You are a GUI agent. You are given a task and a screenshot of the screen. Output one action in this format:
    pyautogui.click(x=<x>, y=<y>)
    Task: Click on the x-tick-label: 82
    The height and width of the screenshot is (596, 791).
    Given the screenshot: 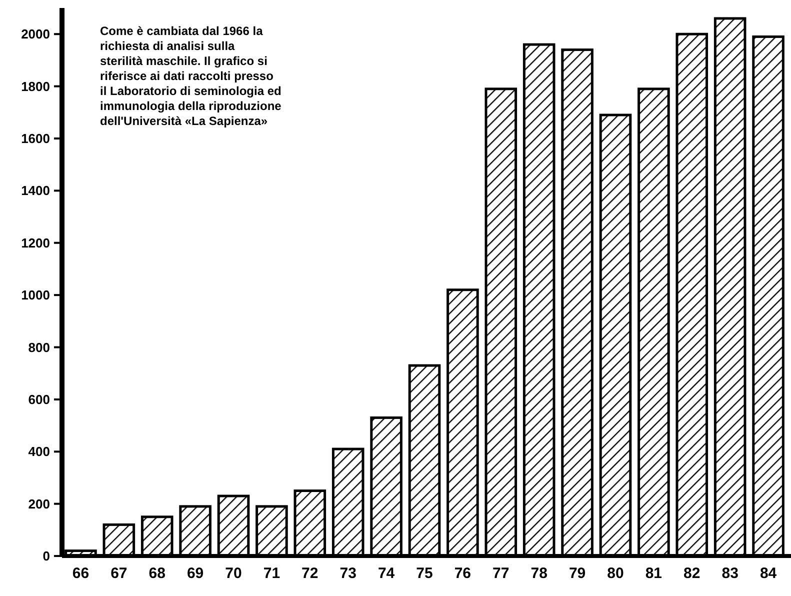 What is the action you would take?
    pyautogui.click(x=692, y=573)
    